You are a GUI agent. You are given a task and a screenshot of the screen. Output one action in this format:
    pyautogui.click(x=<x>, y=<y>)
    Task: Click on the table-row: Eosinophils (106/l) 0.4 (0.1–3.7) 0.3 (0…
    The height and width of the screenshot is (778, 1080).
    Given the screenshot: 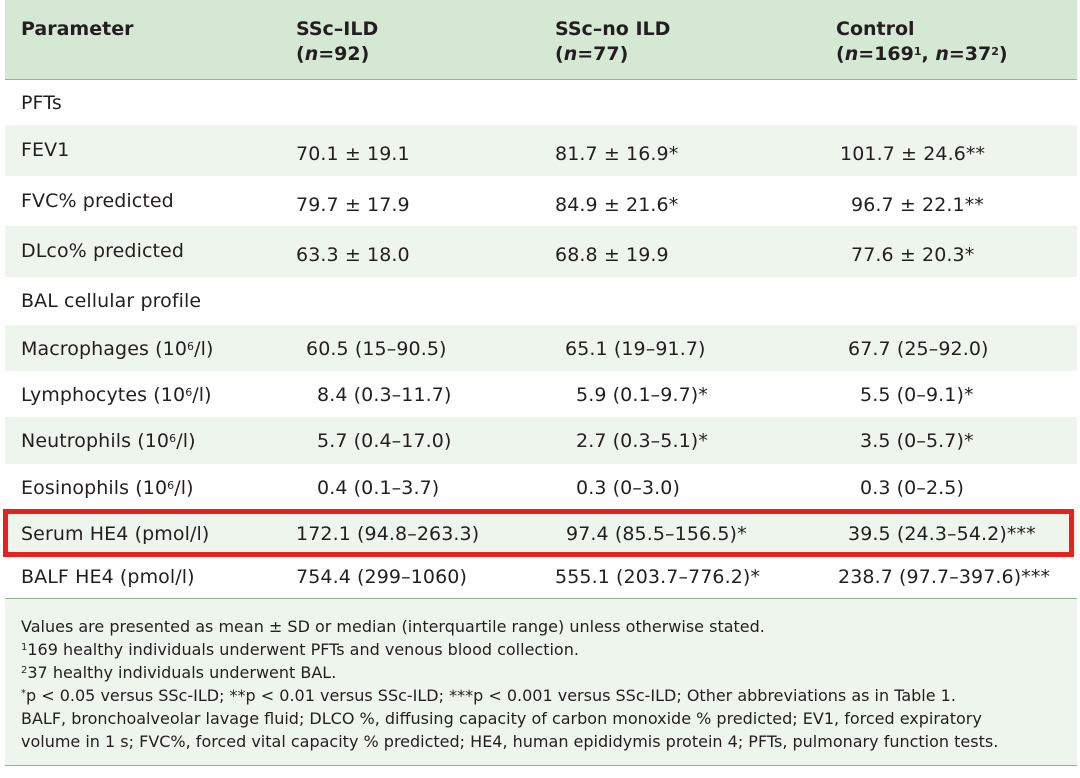 What is the action you would take?
    pyautogui.click(x=541, y=487)
    